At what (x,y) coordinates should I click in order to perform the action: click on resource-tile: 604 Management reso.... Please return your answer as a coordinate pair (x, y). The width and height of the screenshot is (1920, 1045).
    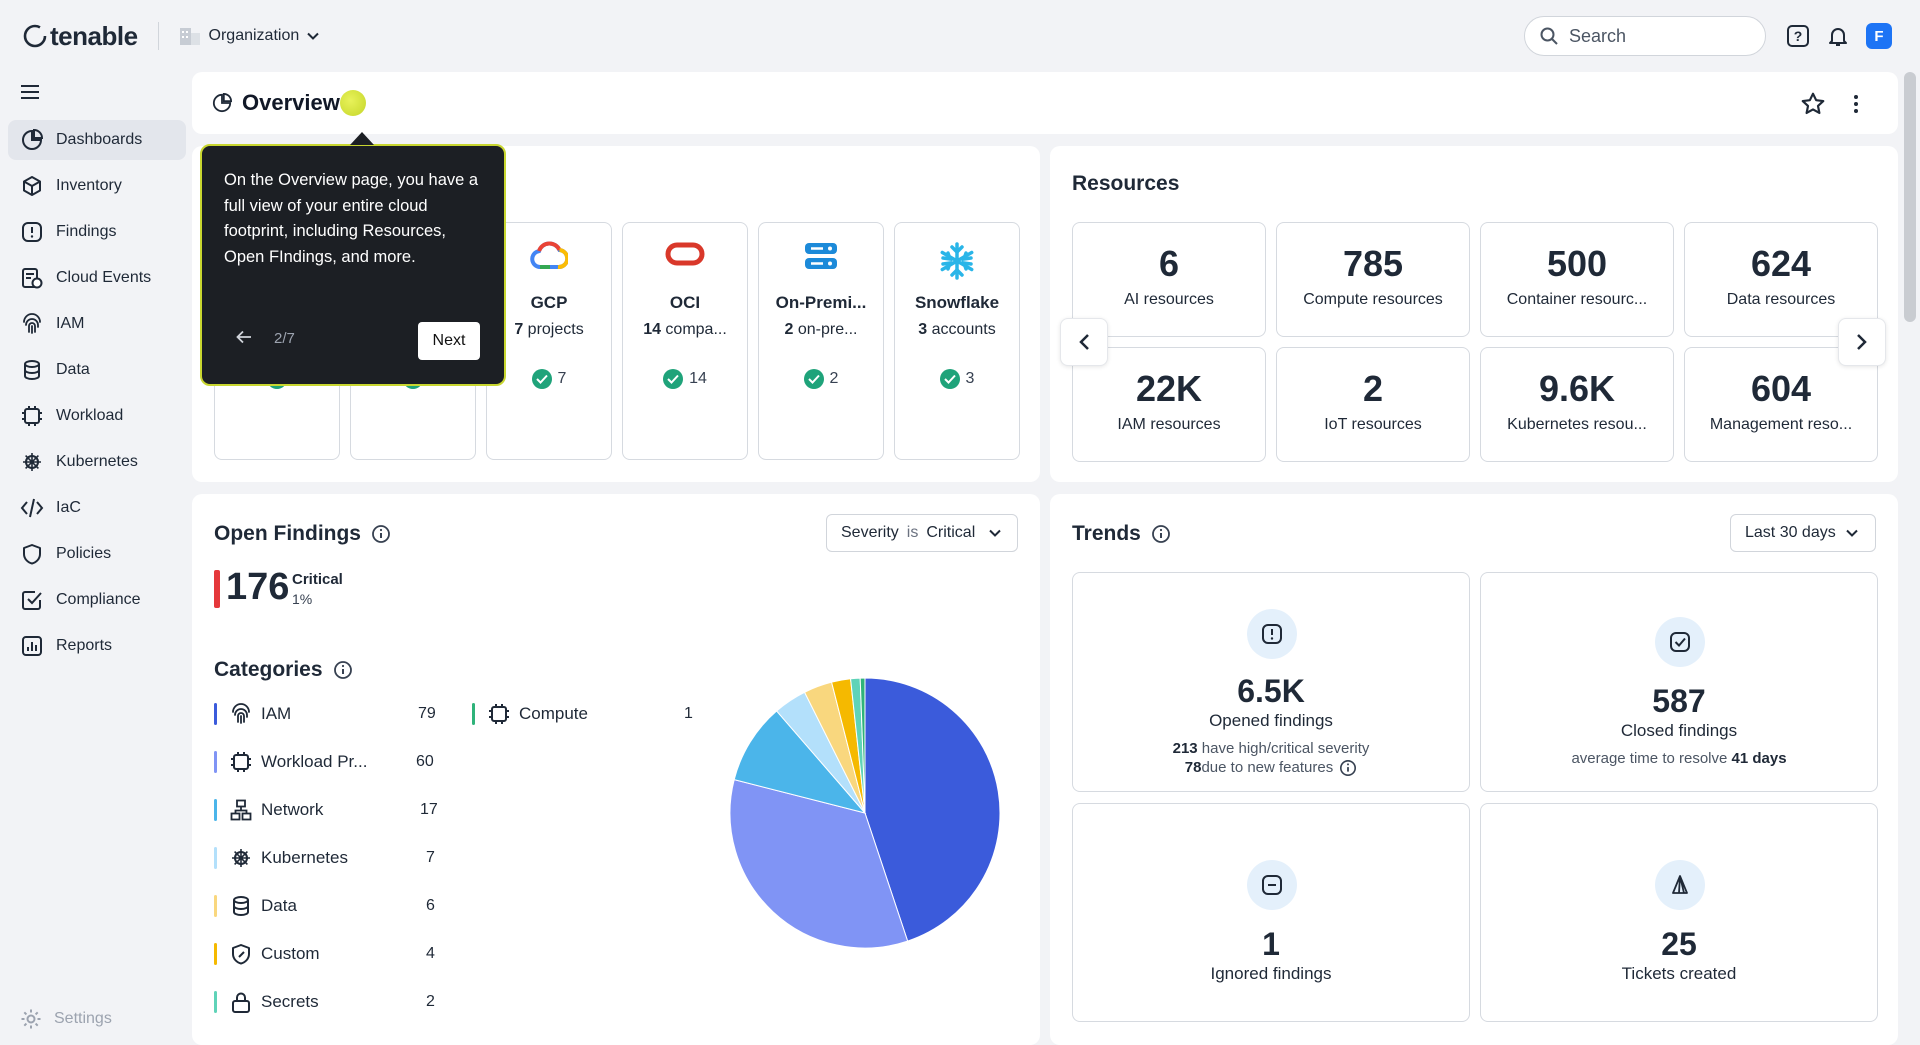
    Looking at the image, I should click on (1781, 404).